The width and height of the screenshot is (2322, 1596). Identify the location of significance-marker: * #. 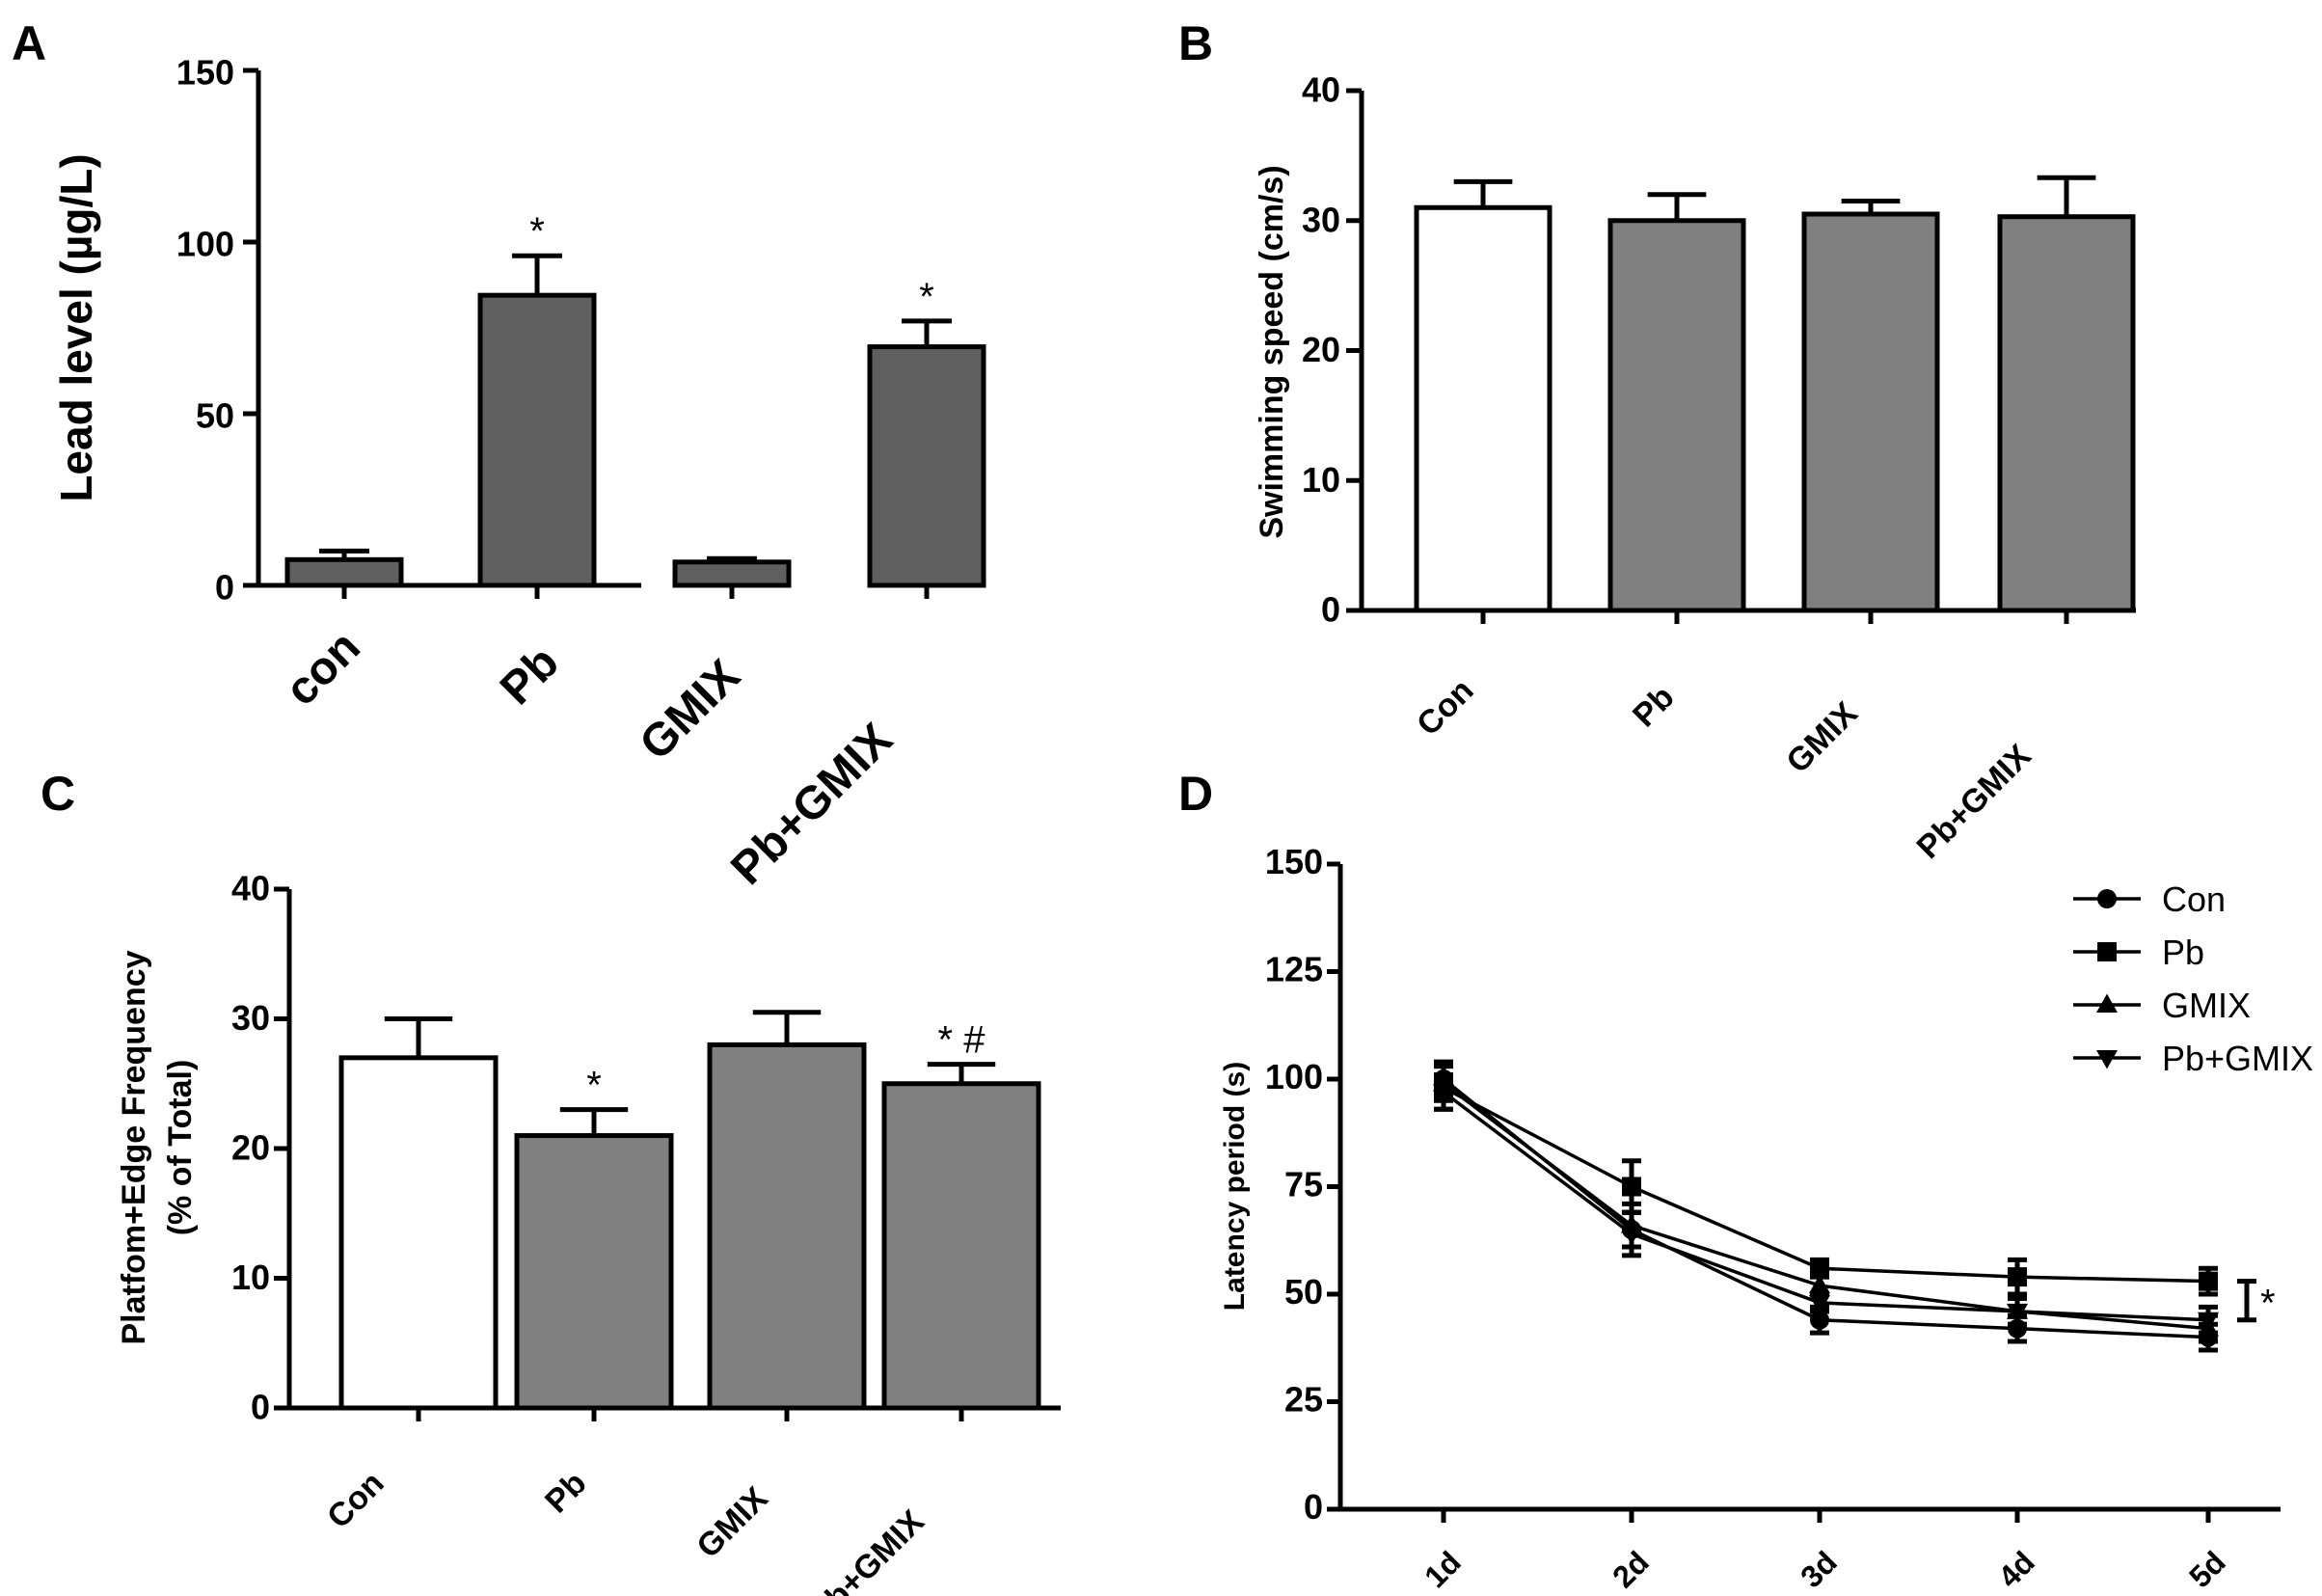
(962, 1040).